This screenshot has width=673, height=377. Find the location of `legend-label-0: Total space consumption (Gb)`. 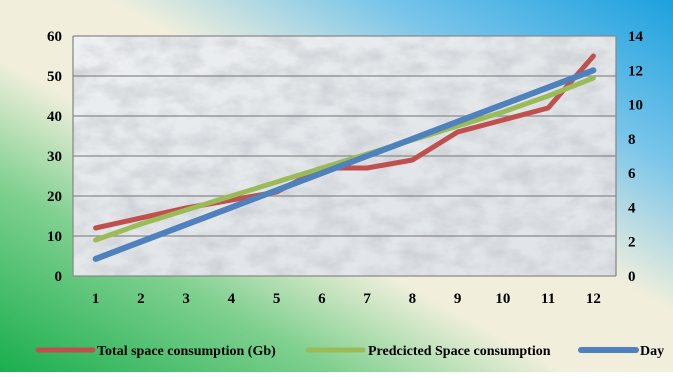

legend-label-0: Total space consumption (Gb) is located at coordinates (186, 351).